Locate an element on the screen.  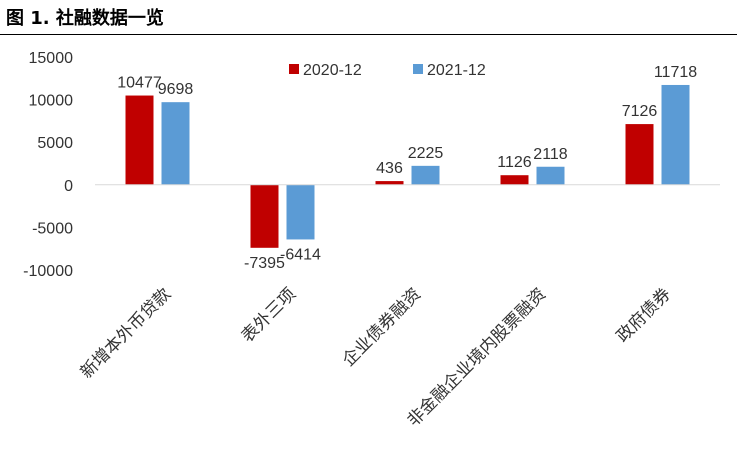
y-tick-label: -5000 is located at coordinates (52, 228).